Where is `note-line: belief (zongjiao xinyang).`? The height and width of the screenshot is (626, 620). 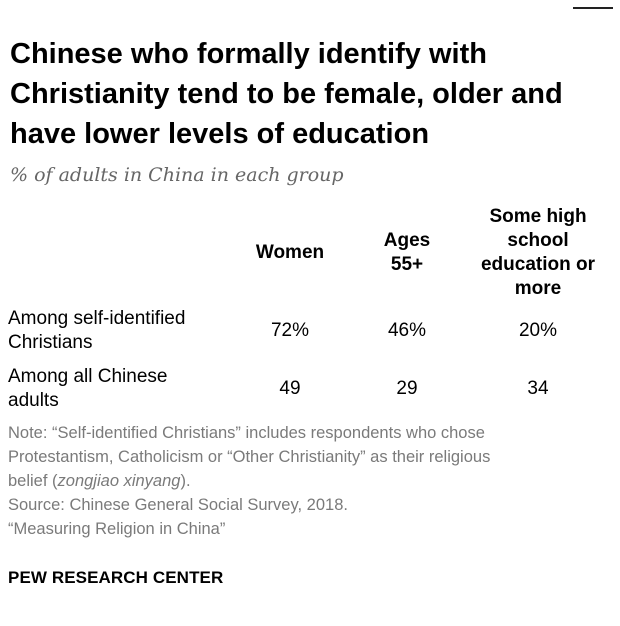 note-line: belief (zongjiao xinyang). is located at coordinates (310, 481).